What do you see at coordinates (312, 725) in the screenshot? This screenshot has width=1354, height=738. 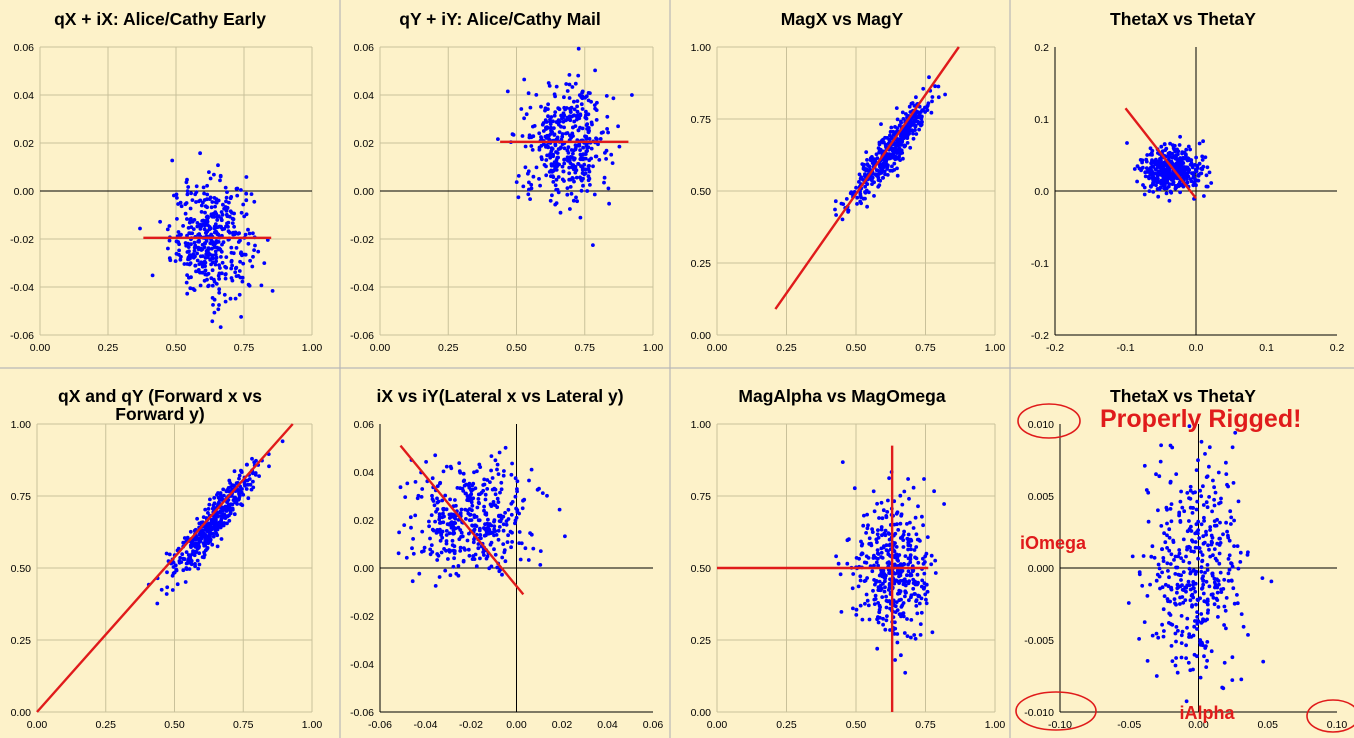 I see `x-tick-label: 1.00` at bounding box center [312, 725].